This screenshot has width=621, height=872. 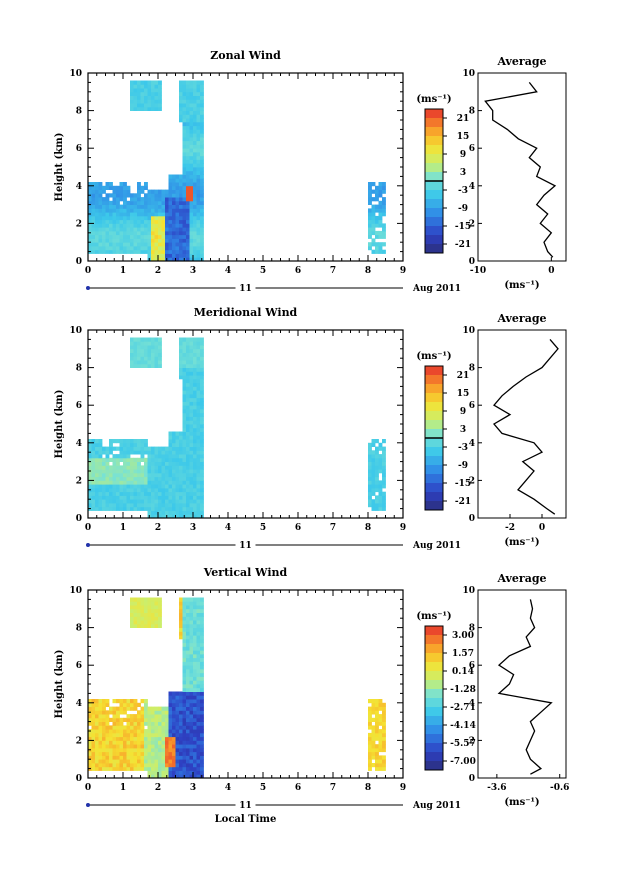 I want to click on average-y-tick-label: 4, so click(x=472, y=444).